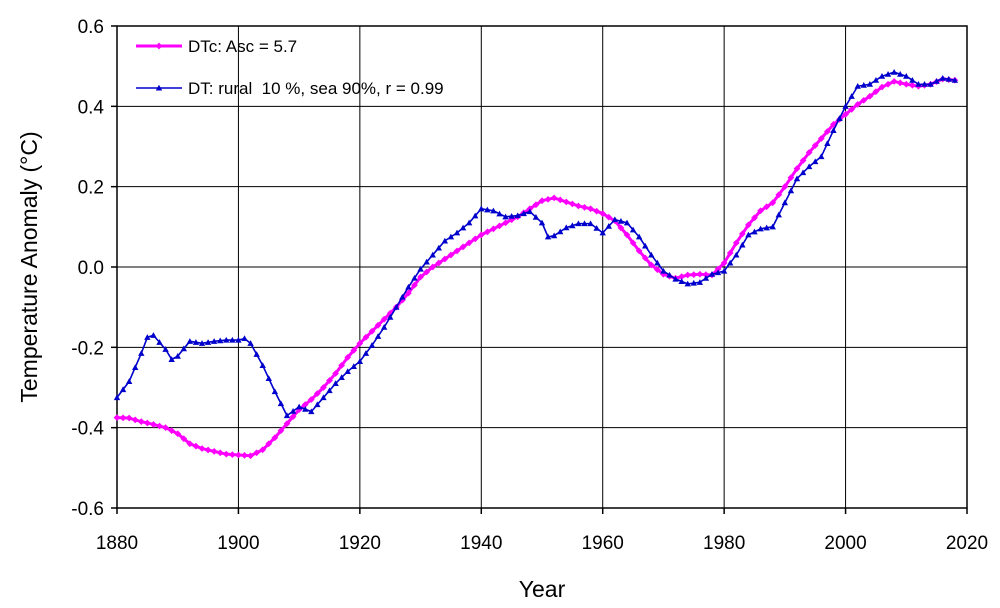 The height and width of the screenshot is (608, 1000). Describe the element at coordinates (238, 543) in the screenshot. I see `x-tick-label: 1900` at that location.